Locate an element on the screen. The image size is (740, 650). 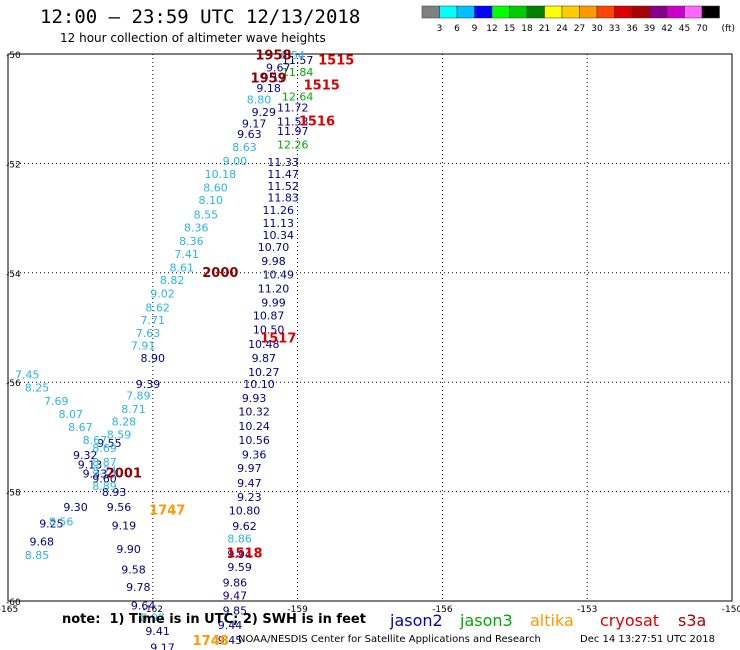
swh-label: 8.28 is located at coordinates (124, 422).